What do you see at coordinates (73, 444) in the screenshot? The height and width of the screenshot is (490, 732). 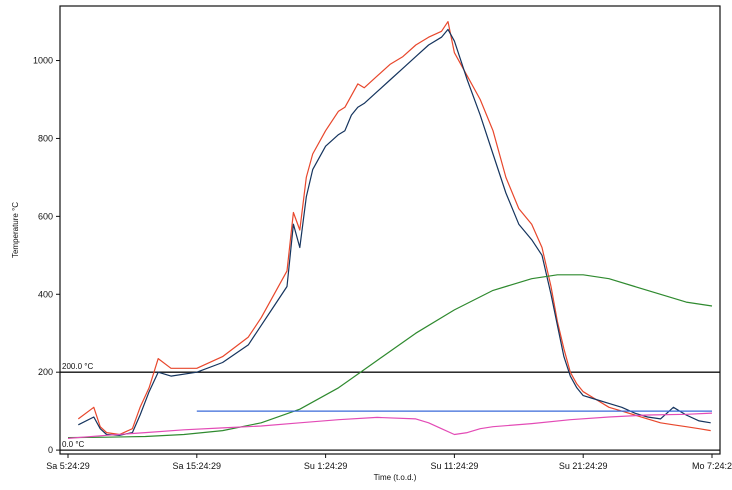 I see `reference-line-label: 0.0 °C` at bounding box center [73, 444].